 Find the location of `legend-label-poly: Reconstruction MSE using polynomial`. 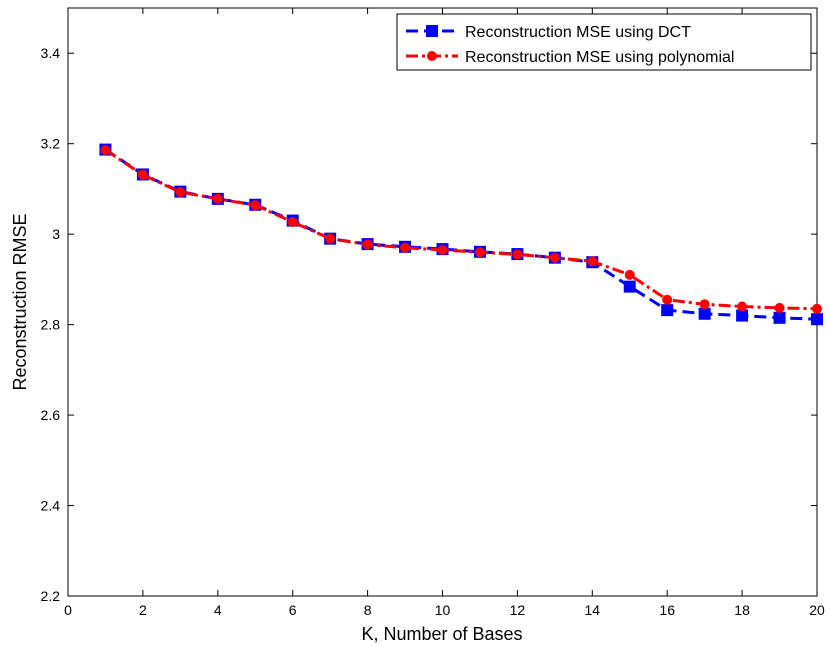

legend-label-poly: Reconstruction MSE using polynomial is located at coordinates (599, 57).